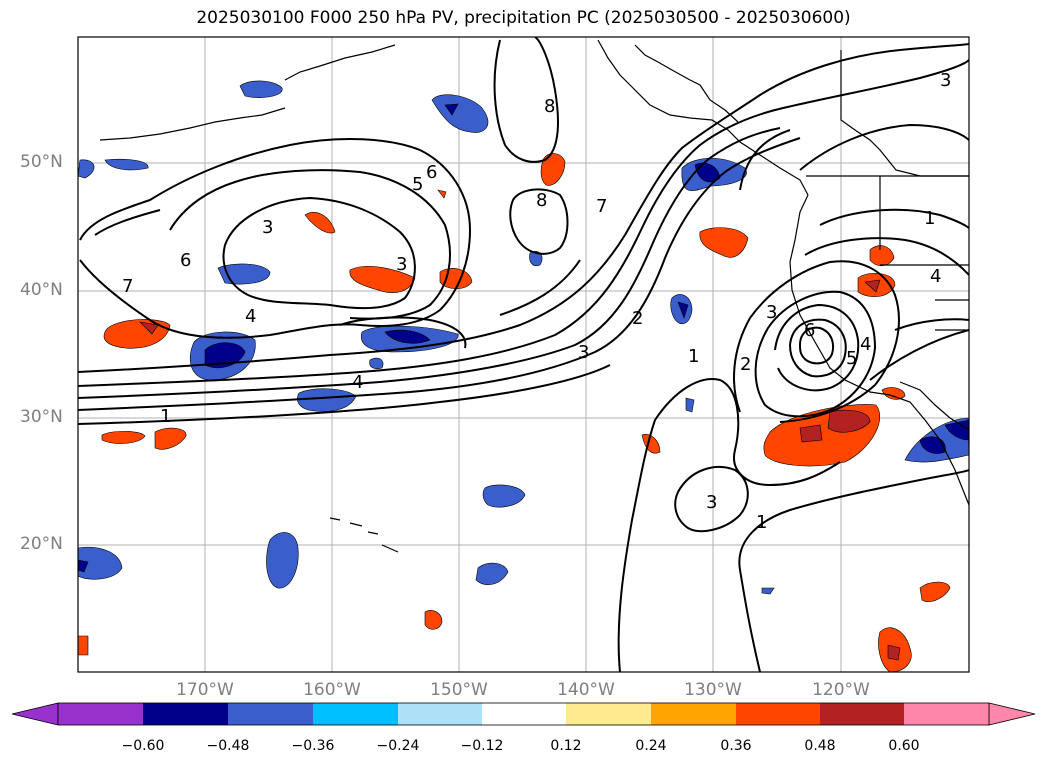  I want to click on colorbar-max-extend, so click(1012, 714).